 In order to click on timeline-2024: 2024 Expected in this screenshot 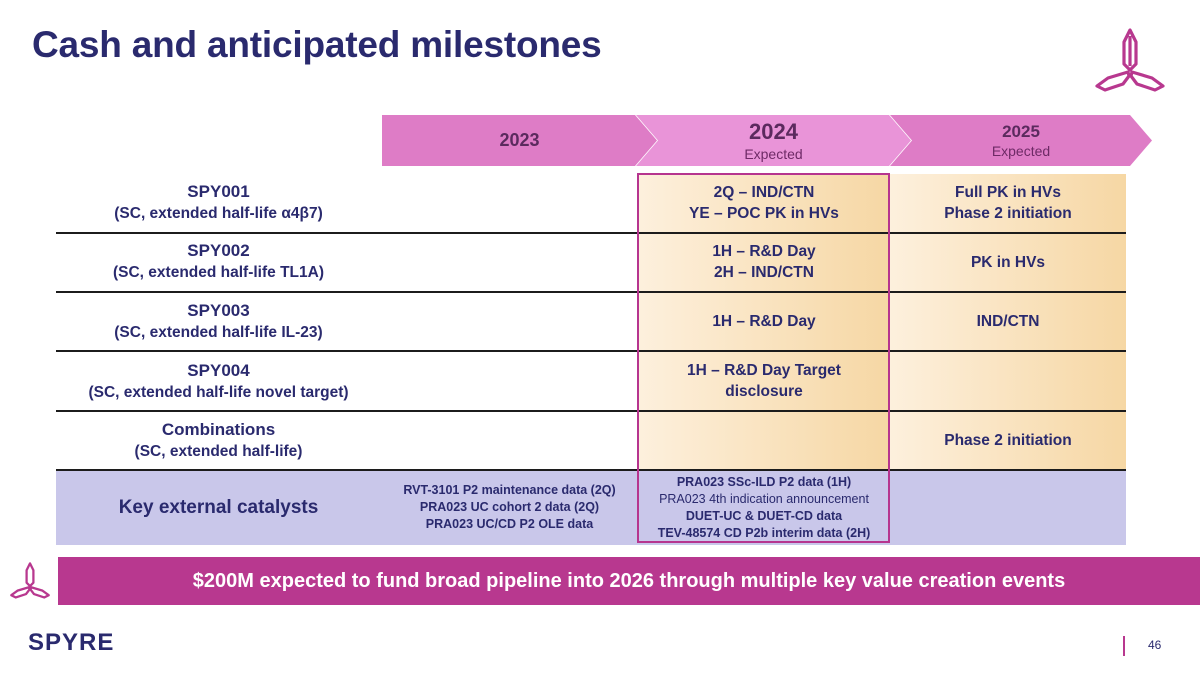, I will do `click(773, 140)`.